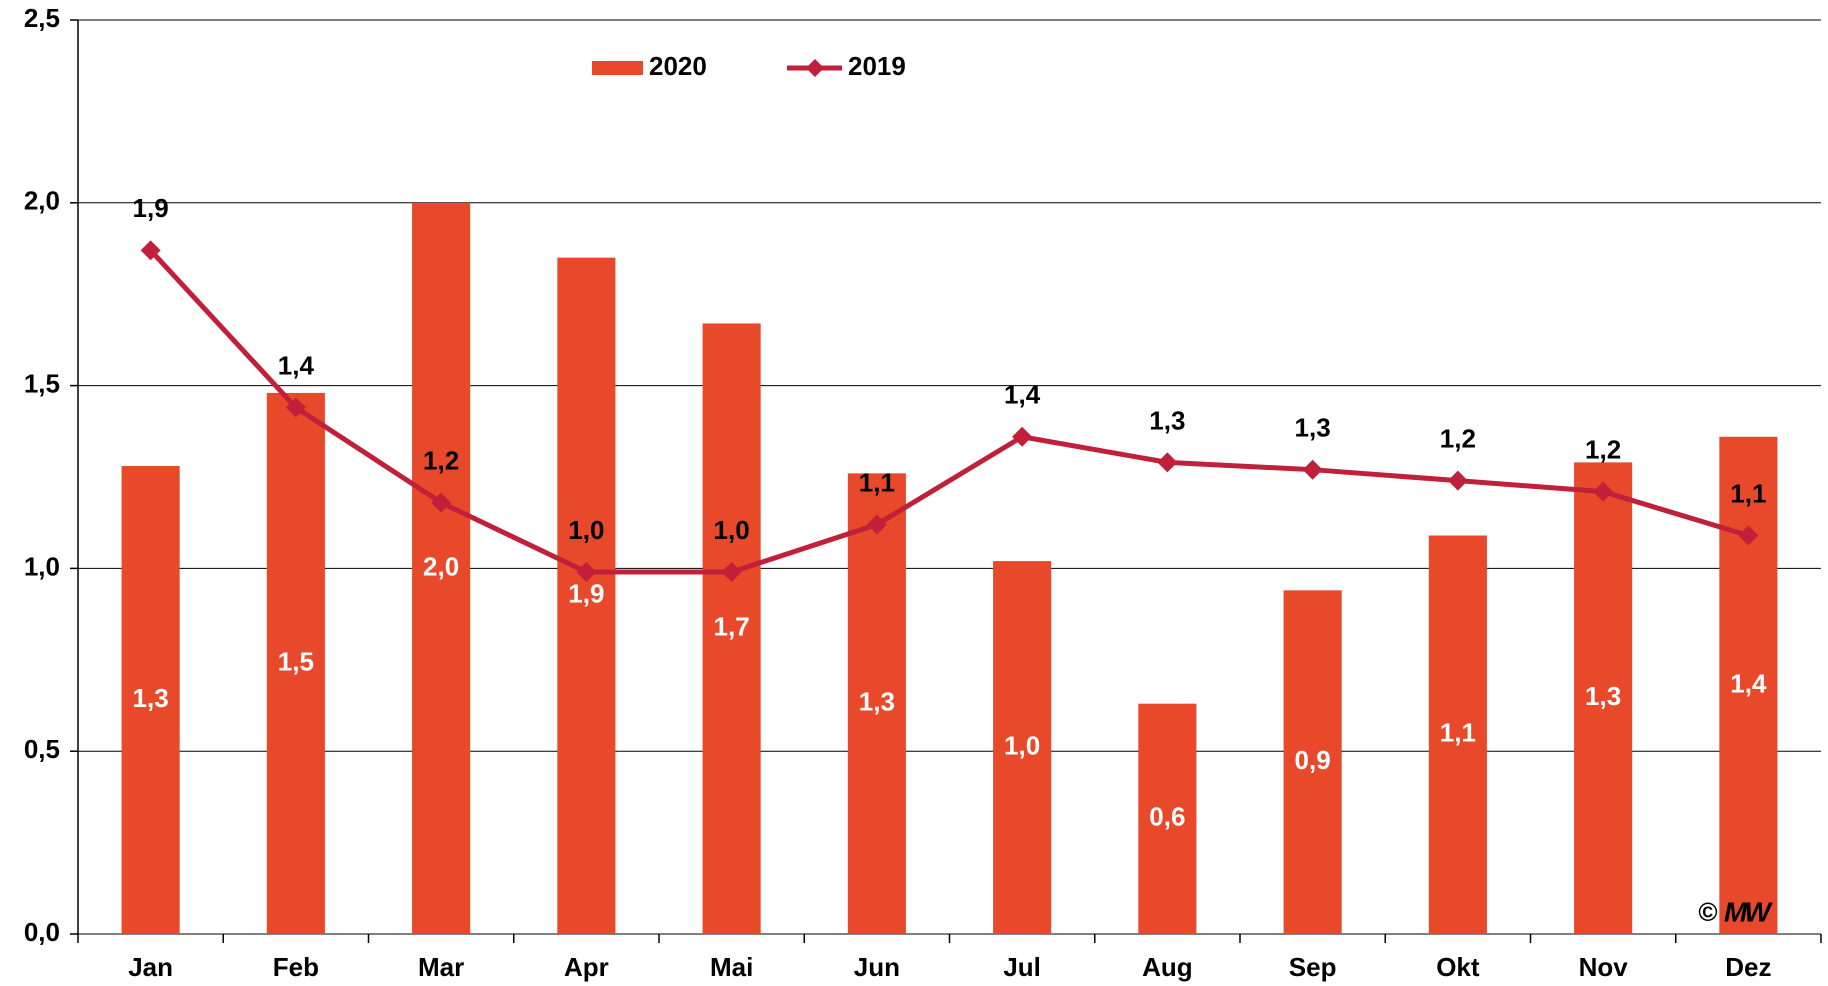  I want to click on bar-label: 1,4, so click(1748, 683).